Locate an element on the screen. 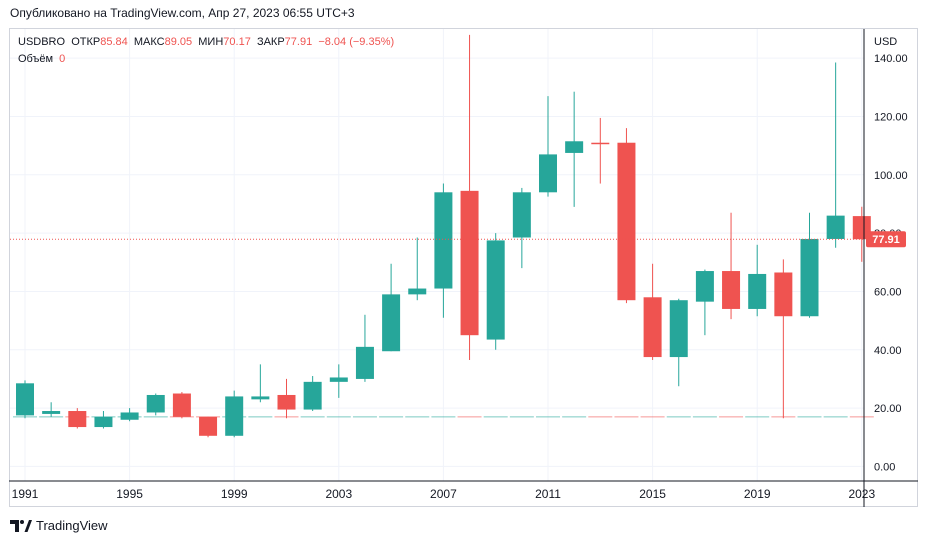 This screenshot has height=544, width=929. footer: TradingView is located at coordinates (59, 525).